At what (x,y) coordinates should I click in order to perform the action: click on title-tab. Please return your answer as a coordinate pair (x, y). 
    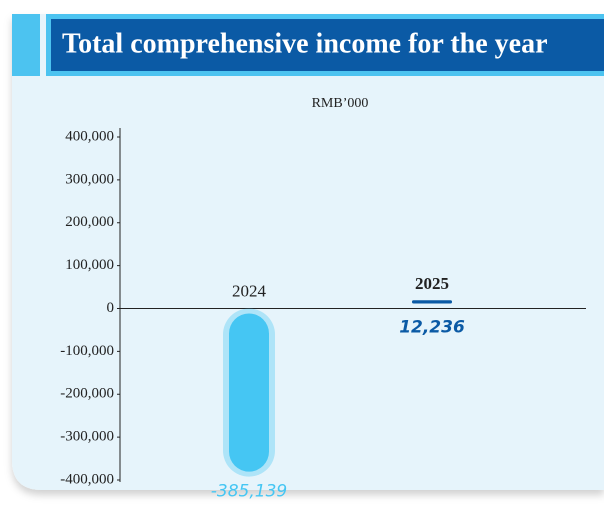
    Looking at the image, I should click on (26, 45).